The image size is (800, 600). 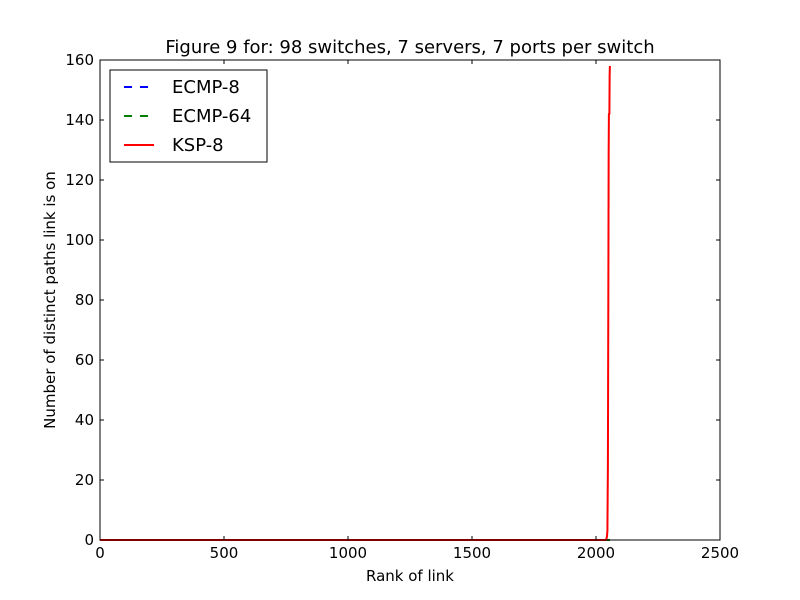 I want to click on y-tick-label: 100, so click(x=79, y=240).